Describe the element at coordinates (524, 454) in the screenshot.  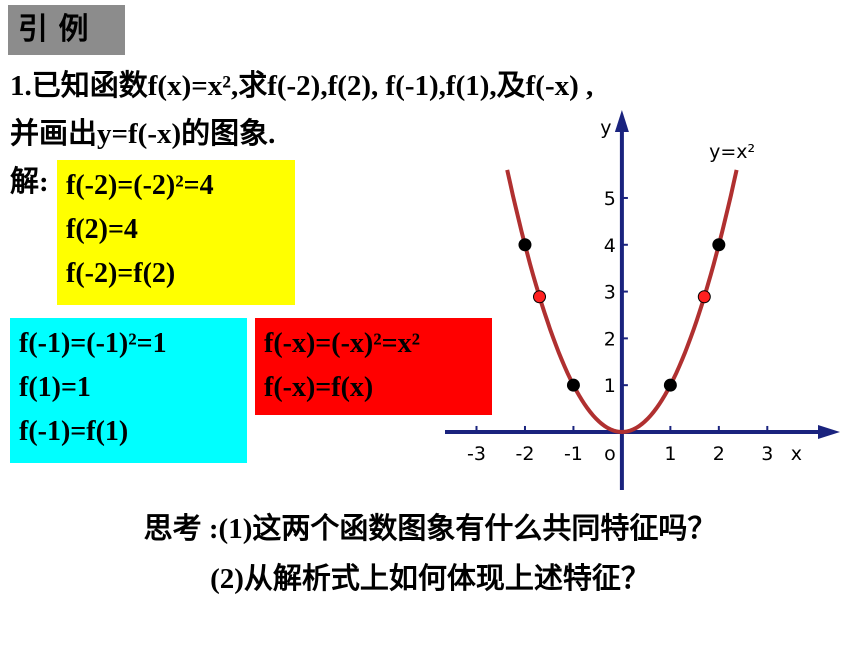
I see `x-tick-label: -2` at that location.